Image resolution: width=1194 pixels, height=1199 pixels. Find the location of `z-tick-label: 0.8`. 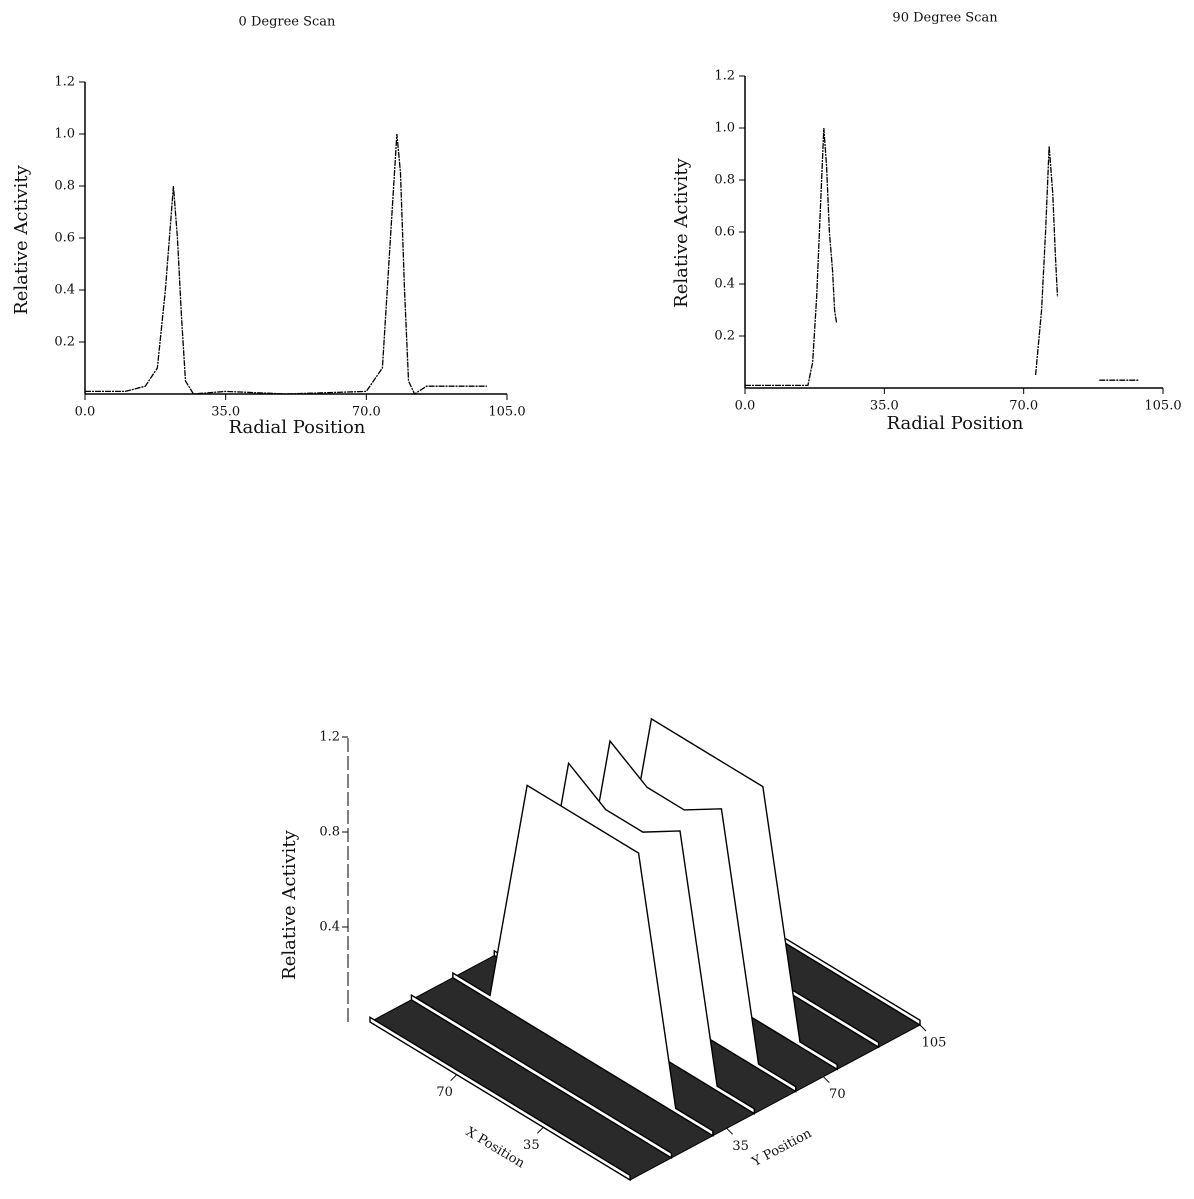

z-tick-label: 0.8 is located at coordinates (329, 832).